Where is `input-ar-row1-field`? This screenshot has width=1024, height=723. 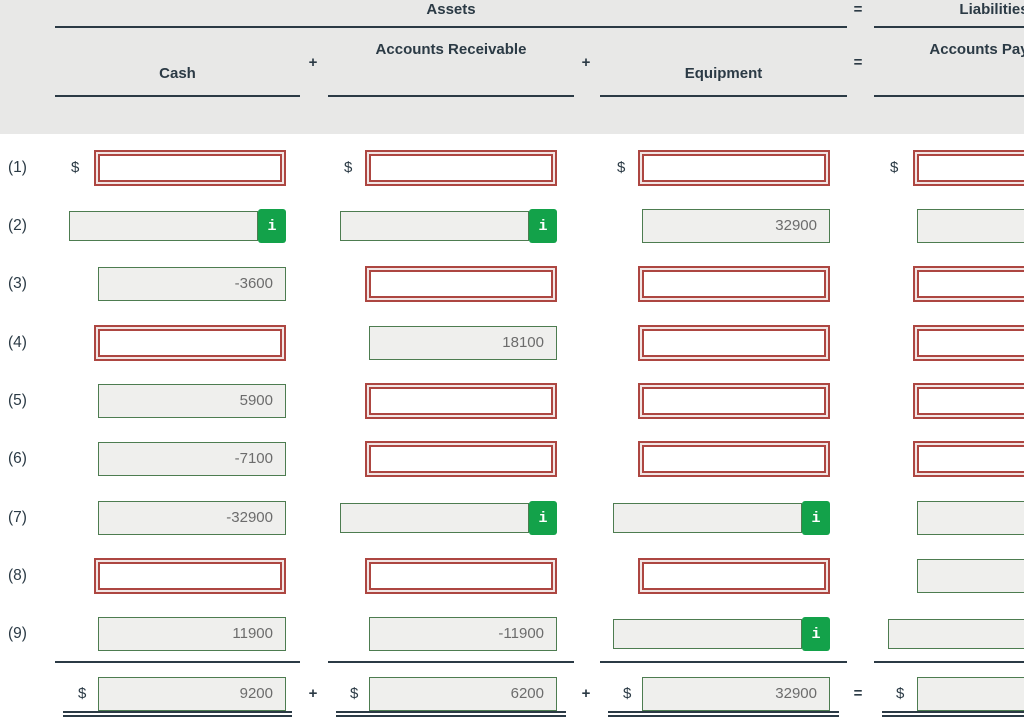 input-ar-row1-field is located at coordinates (461, 168).